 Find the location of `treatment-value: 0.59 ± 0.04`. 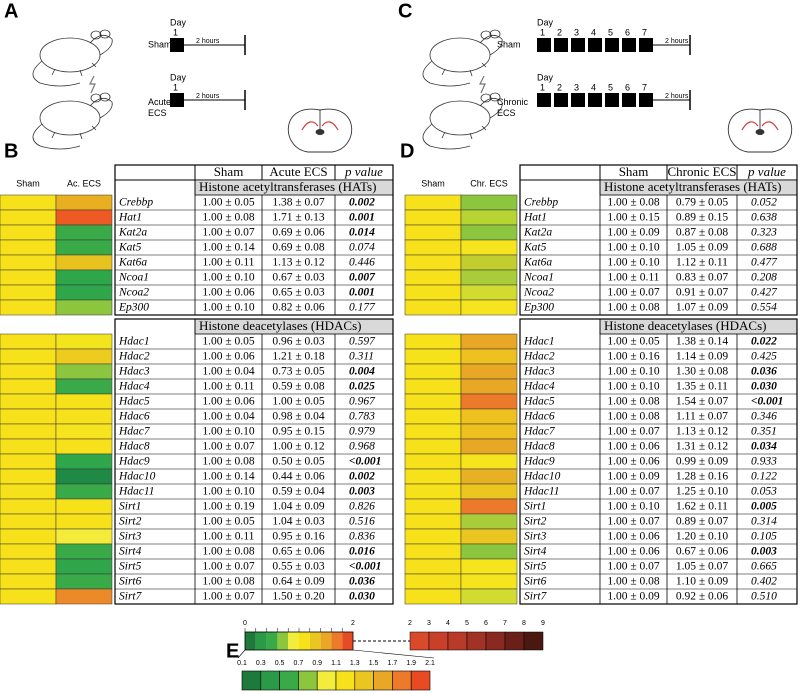

treatment-value: 0.59 ± 0.04 is located at coordinates (298, 492).